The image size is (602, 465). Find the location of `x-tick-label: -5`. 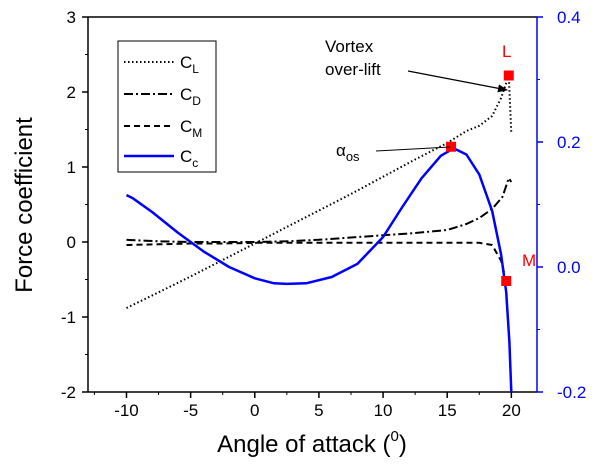

x-tick-label: -5 is located at coordinates (190, 410).